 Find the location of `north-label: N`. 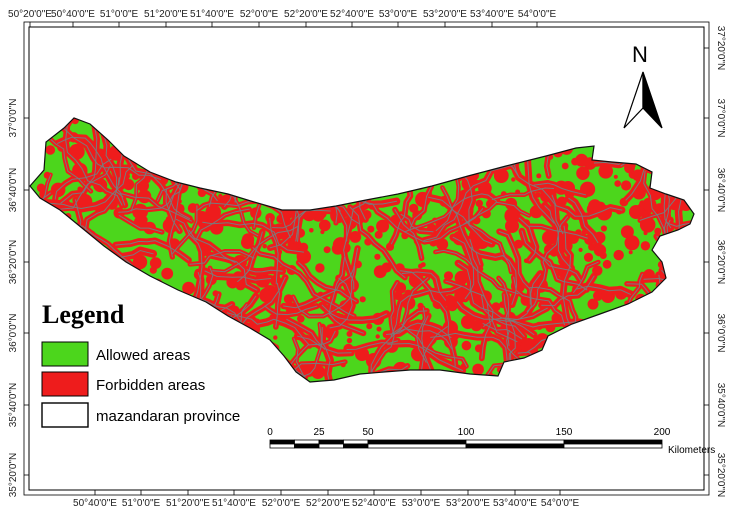

north-label: N is located at coordinates (640, 54).